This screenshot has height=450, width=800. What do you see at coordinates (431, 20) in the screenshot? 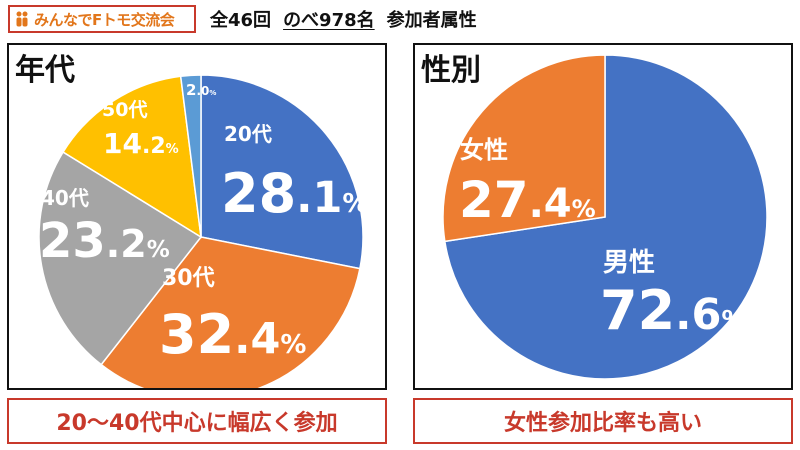
I see `page-title: 参加者属性` at bounding box center [431, 20].